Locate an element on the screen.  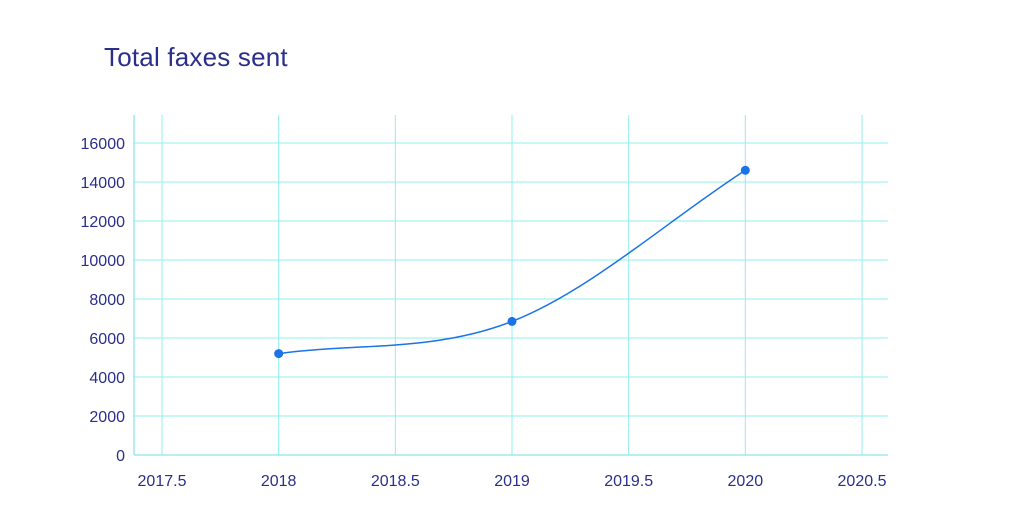
x-tick-label: 2020.5 is located at coordinates (862, 481).